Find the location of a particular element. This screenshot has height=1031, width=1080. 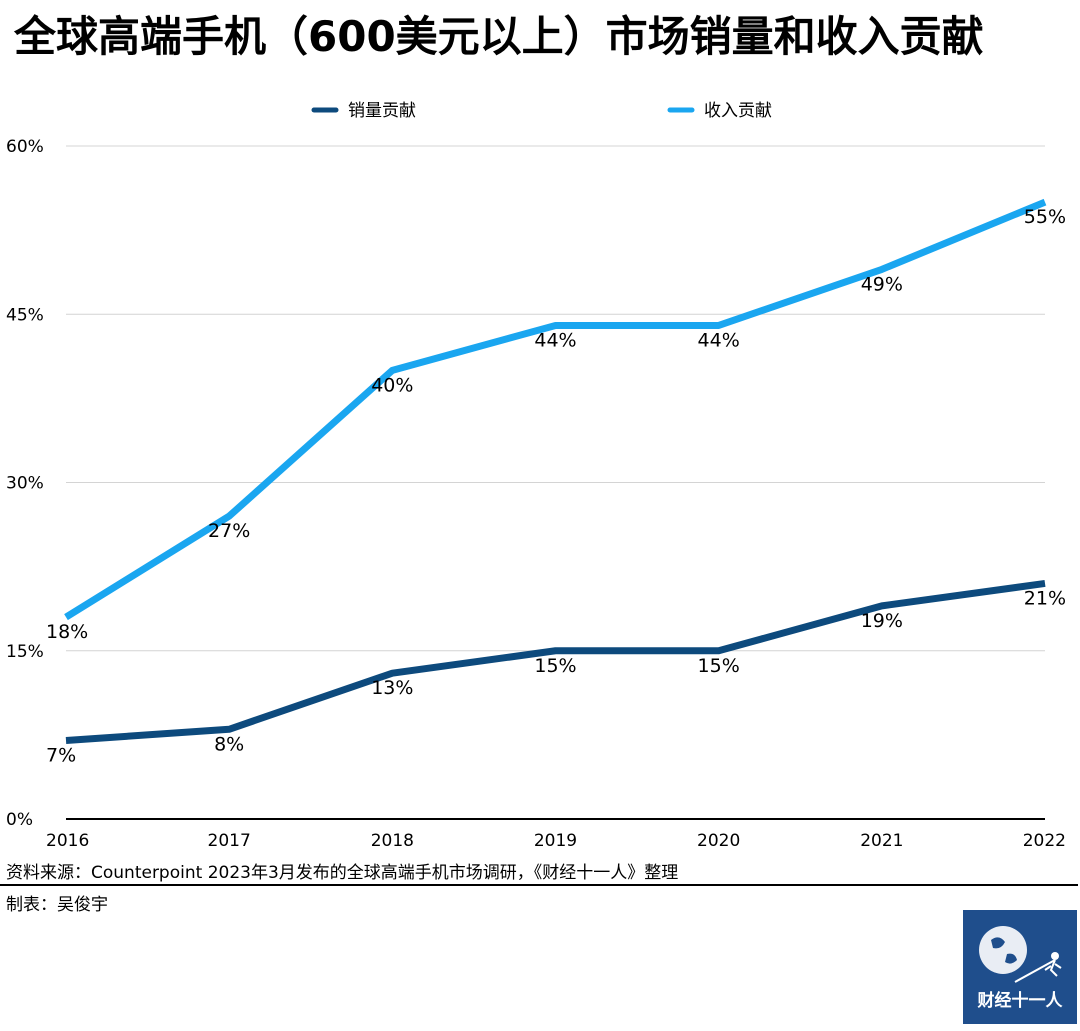

x-tick-label: 2016 is located at coordinates (67, 841).